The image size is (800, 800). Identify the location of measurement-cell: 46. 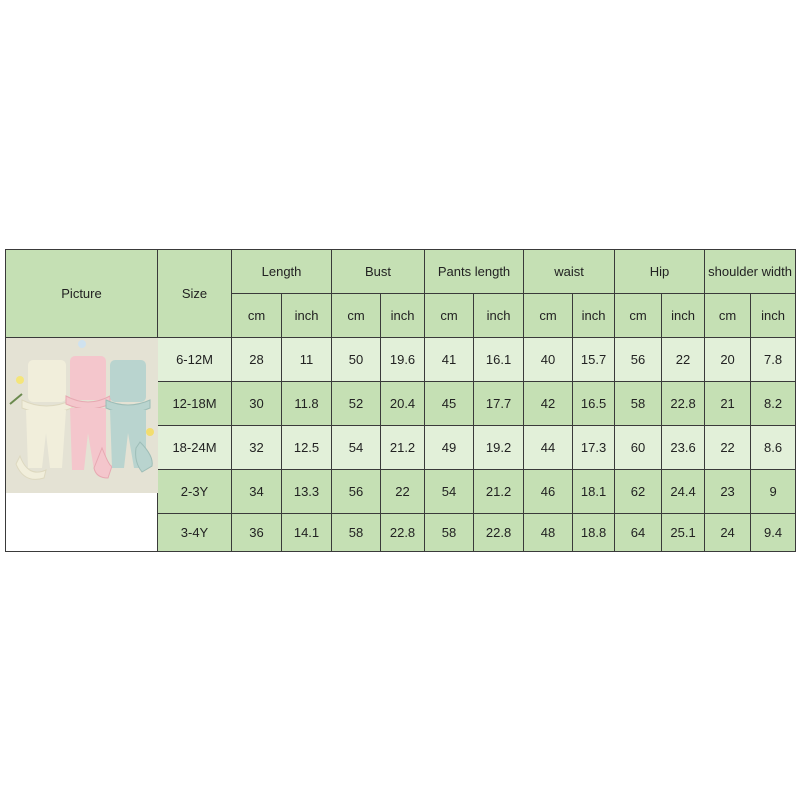
(548, 491).